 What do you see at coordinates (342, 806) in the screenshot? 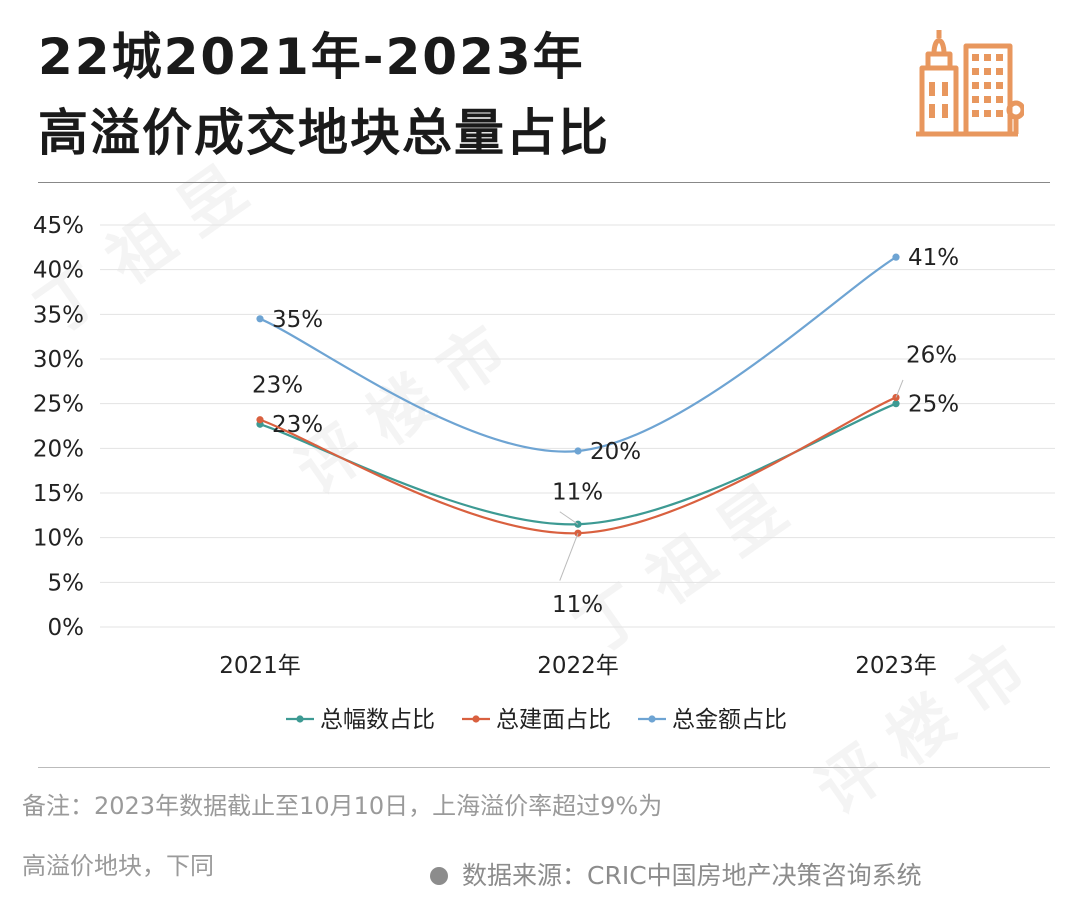
I see `footnote-line1: 备注：2023年数据截止至10月10日，上海溢价率超过9%为` at bounding box center [342, 806].